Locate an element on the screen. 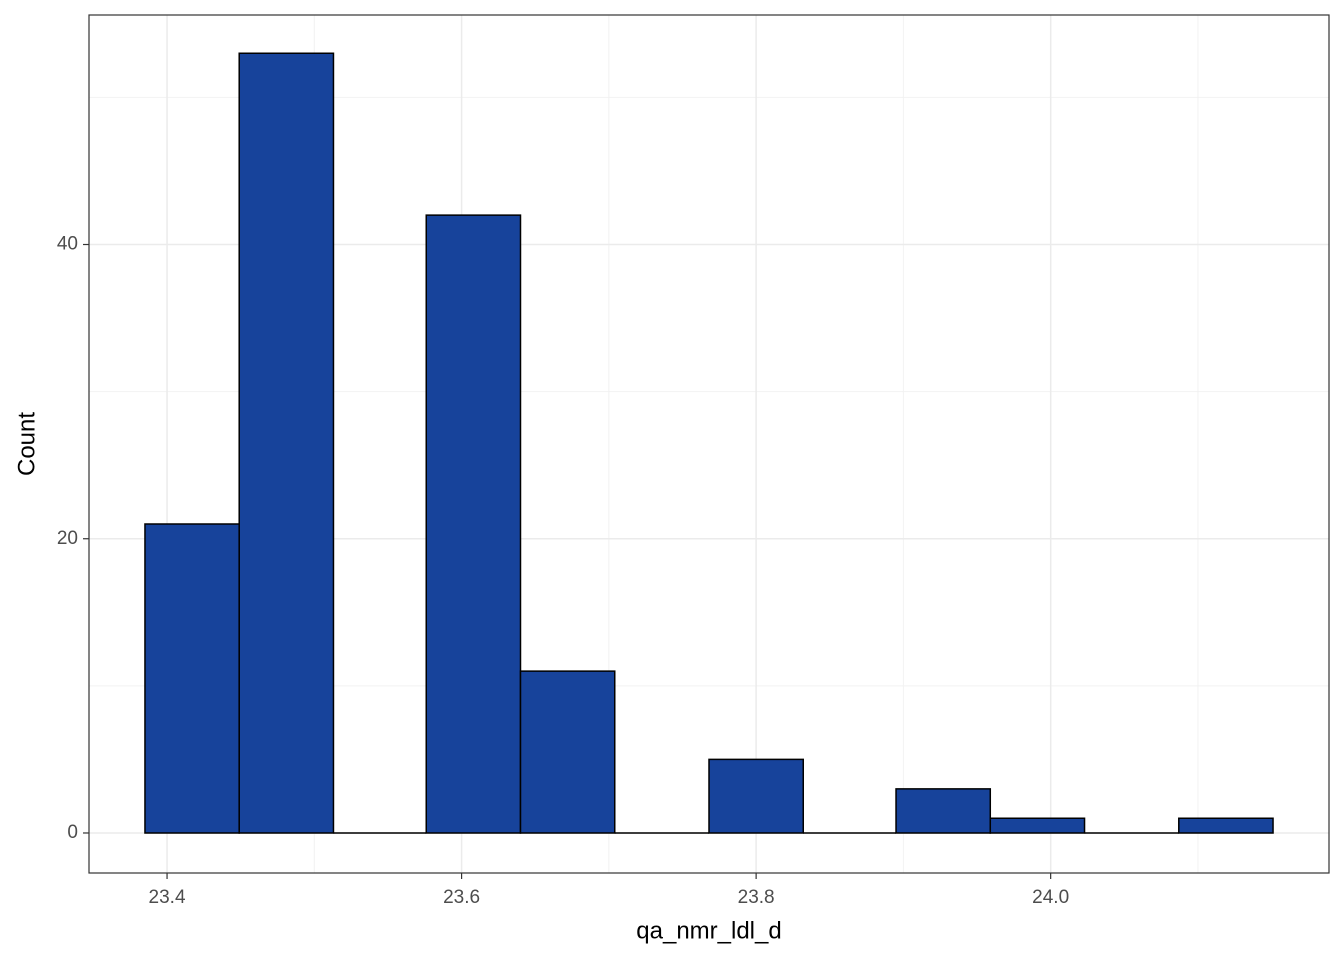 The image size is (1344, 960). y-tick-label: 20 is located at coordinates (67, 538).